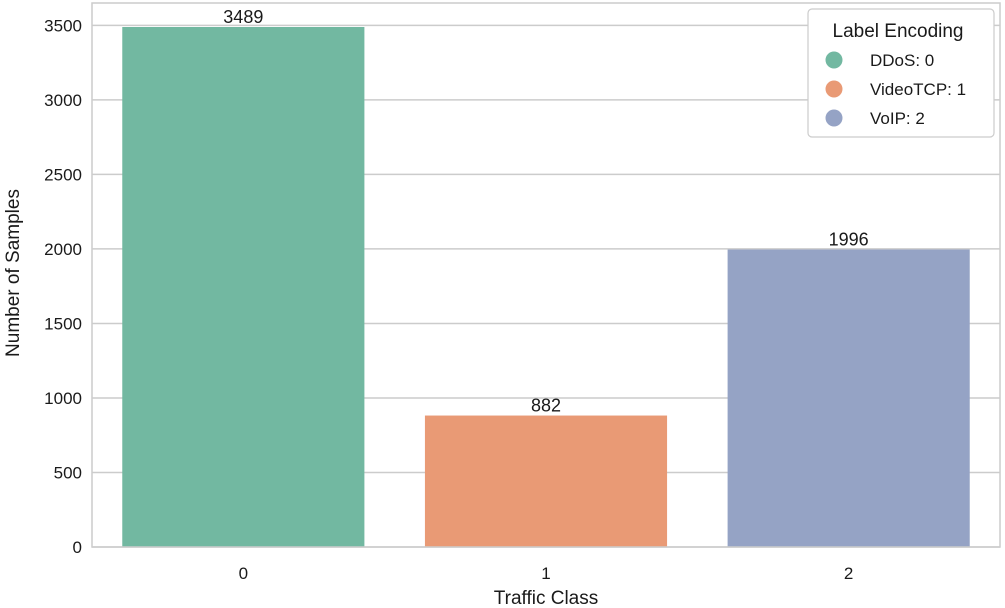  I want to click on x-tick-label: 0, so click(243, 573).